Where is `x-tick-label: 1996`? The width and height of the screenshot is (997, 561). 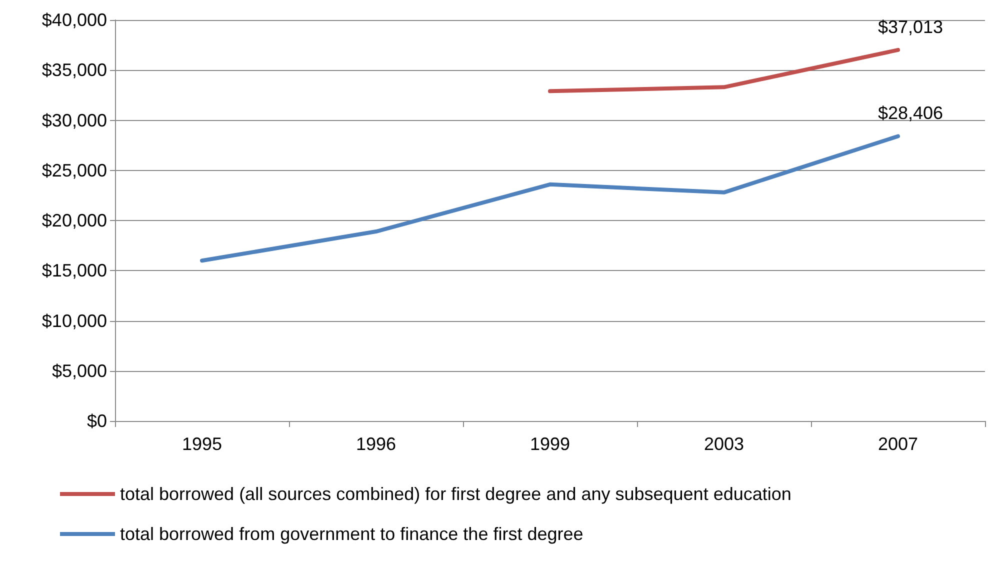
x-tick-label: 1996 is located at coordinates (376, 444).